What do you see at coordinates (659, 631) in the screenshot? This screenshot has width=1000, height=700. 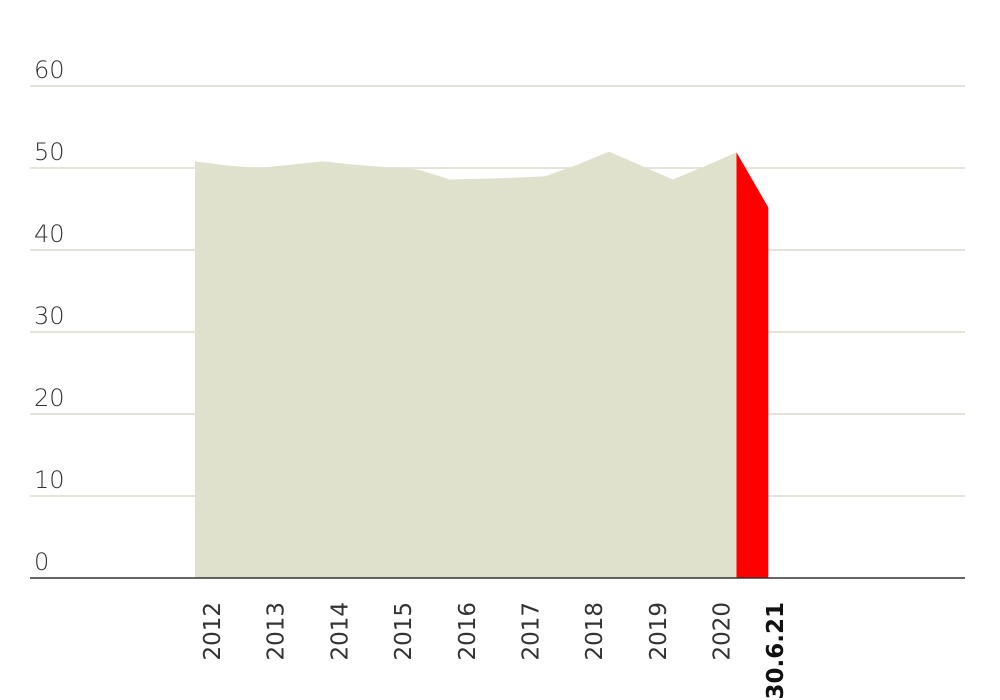 I see `x-tick-label: 2019` at bounding box center [659, 631].